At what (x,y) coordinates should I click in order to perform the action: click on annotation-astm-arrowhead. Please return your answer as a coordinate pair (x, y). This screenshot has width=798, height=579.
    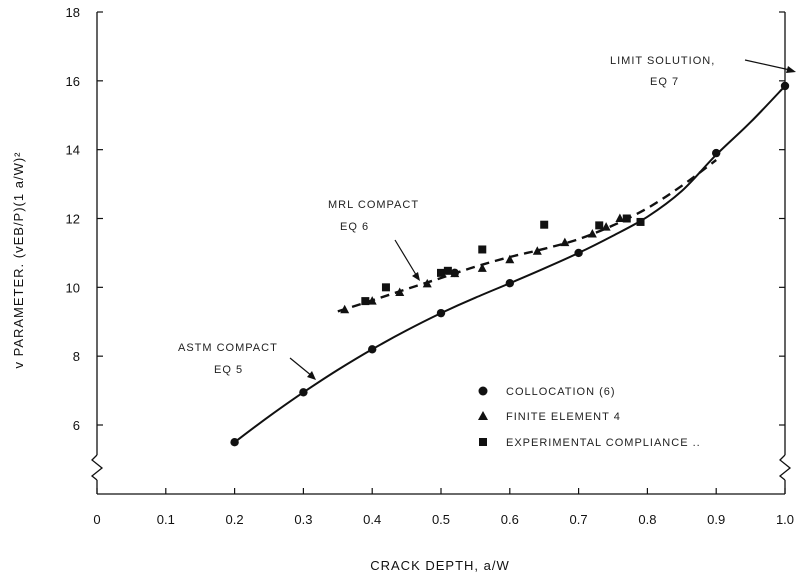
    Looking at the image, I should click on (311, 375).